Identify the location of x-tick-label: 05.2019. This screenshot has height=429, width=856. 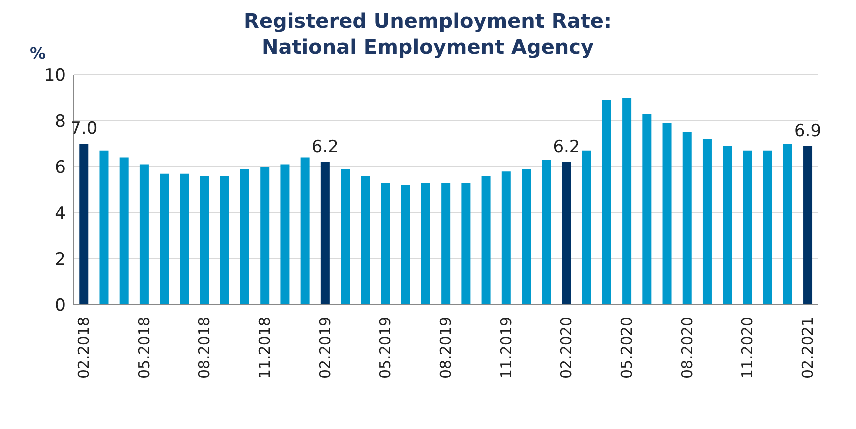
(385, 348).